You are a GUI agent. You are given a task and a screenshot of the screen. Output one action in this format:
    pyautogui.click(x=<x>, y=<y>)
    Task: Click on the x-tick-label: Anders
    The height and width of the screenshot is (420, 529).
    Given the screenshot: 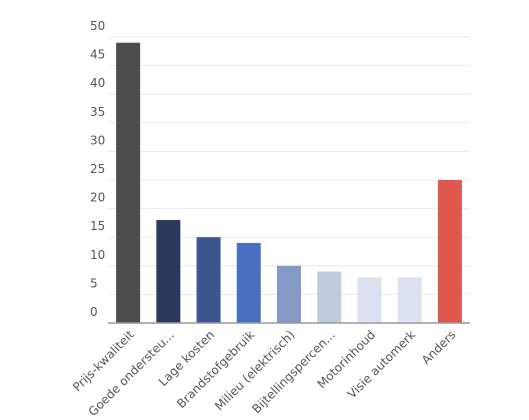 What is the action you would take?
    pyautogui.click(x=439, y=348)
    